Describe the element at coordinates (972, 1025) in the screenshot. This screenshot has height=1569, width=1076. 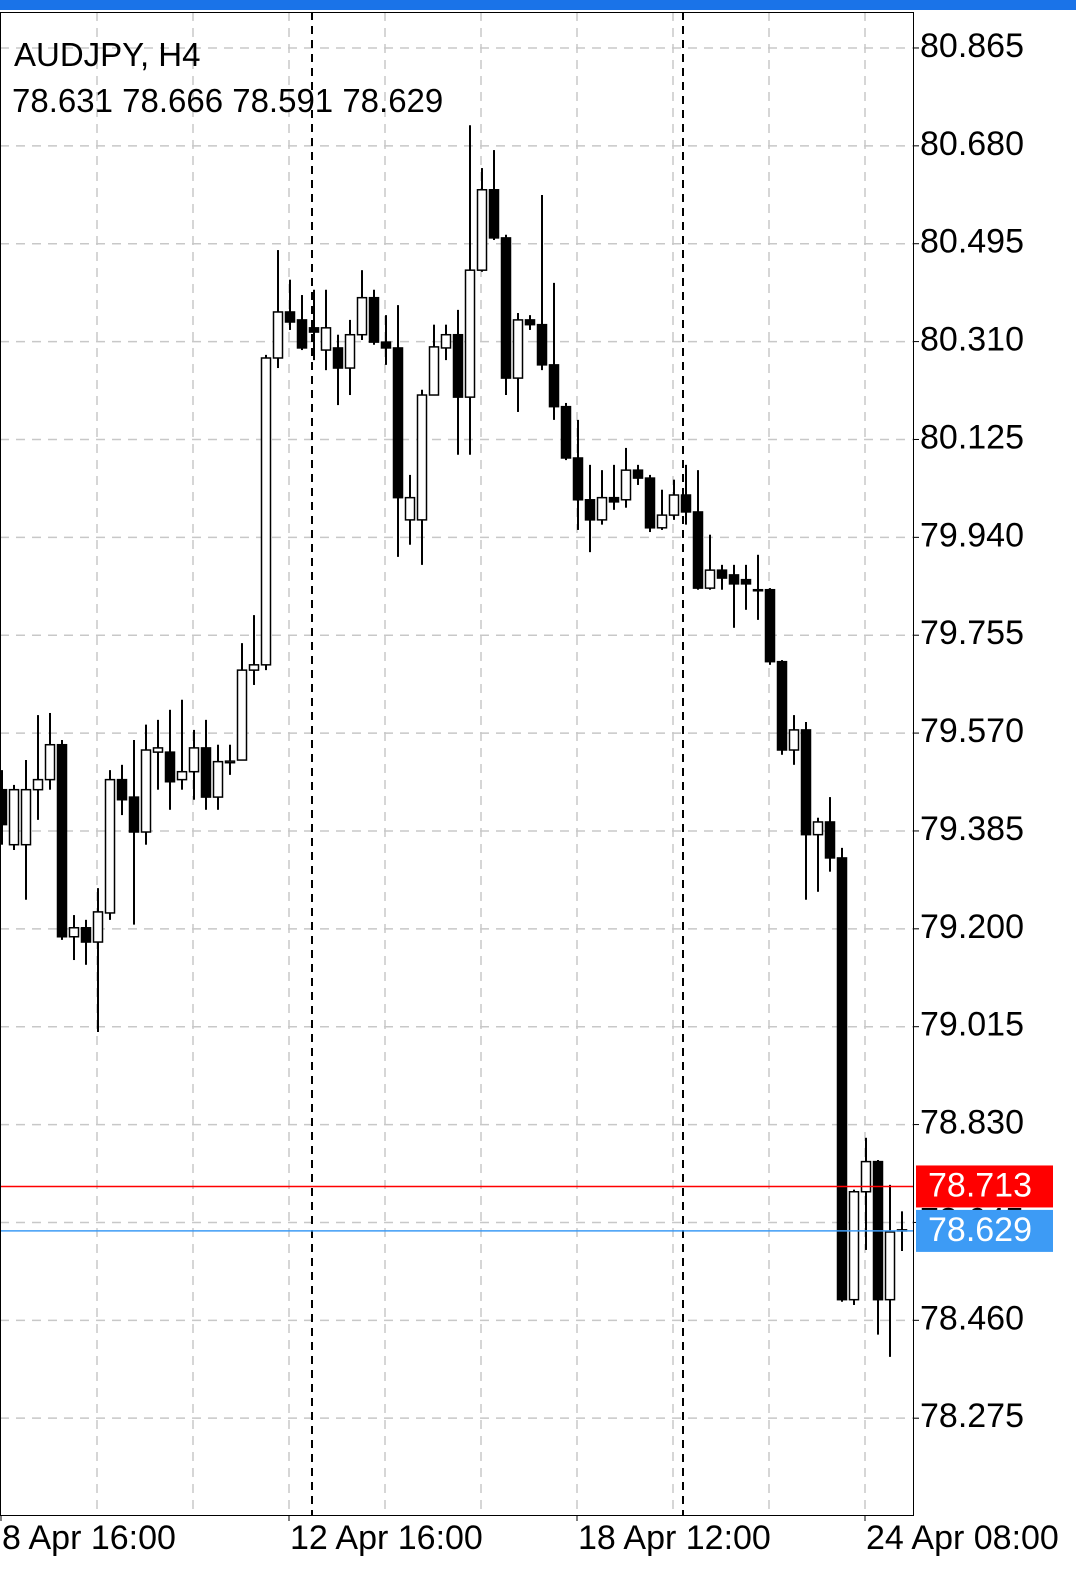
I see `y-tick-label: 79.015` at that location.